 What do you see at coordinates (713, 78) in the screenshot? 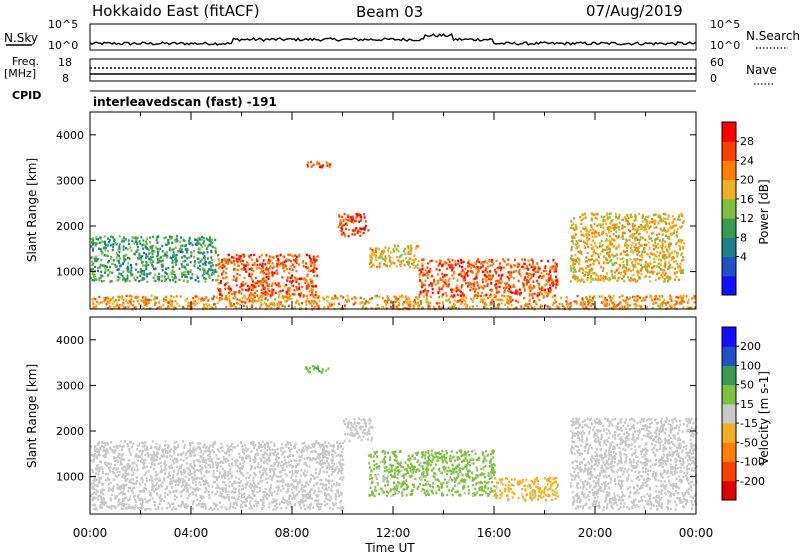
I see `nave-tick-bottom: 0` at bounding box center [713, 78].